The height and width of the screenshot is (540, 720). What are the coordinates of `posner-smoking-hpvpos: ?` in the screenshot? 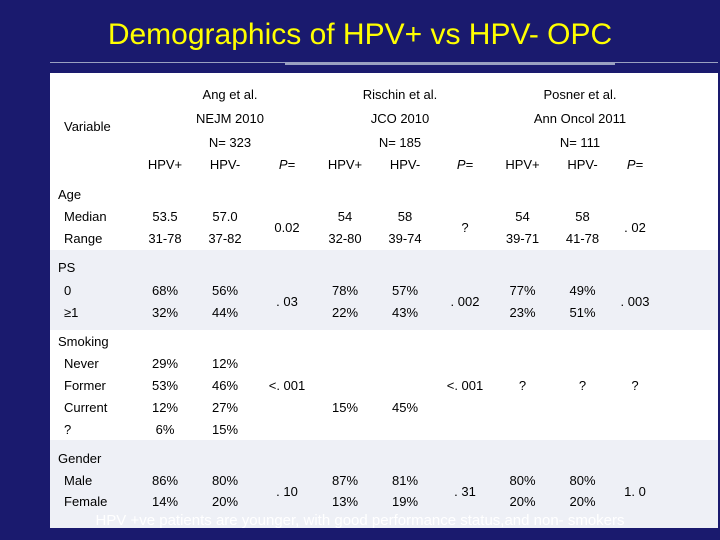 It's located at (522, 385).